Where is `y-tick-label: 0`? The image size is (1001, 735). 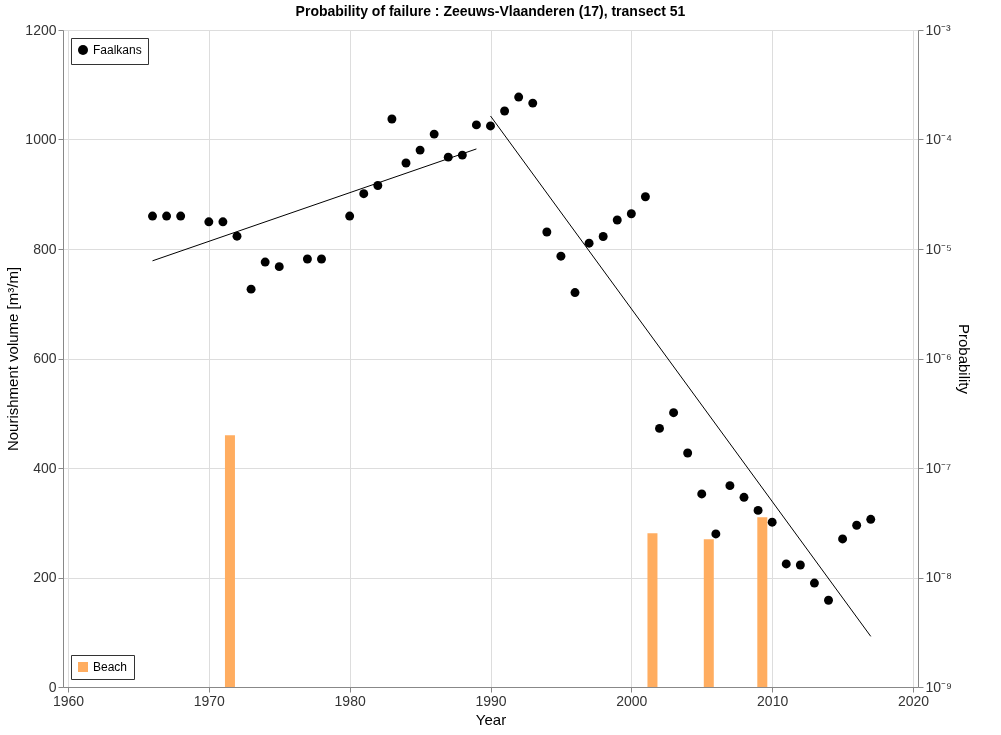
y-tick-label: 0 is located at coordinates (52, 686).